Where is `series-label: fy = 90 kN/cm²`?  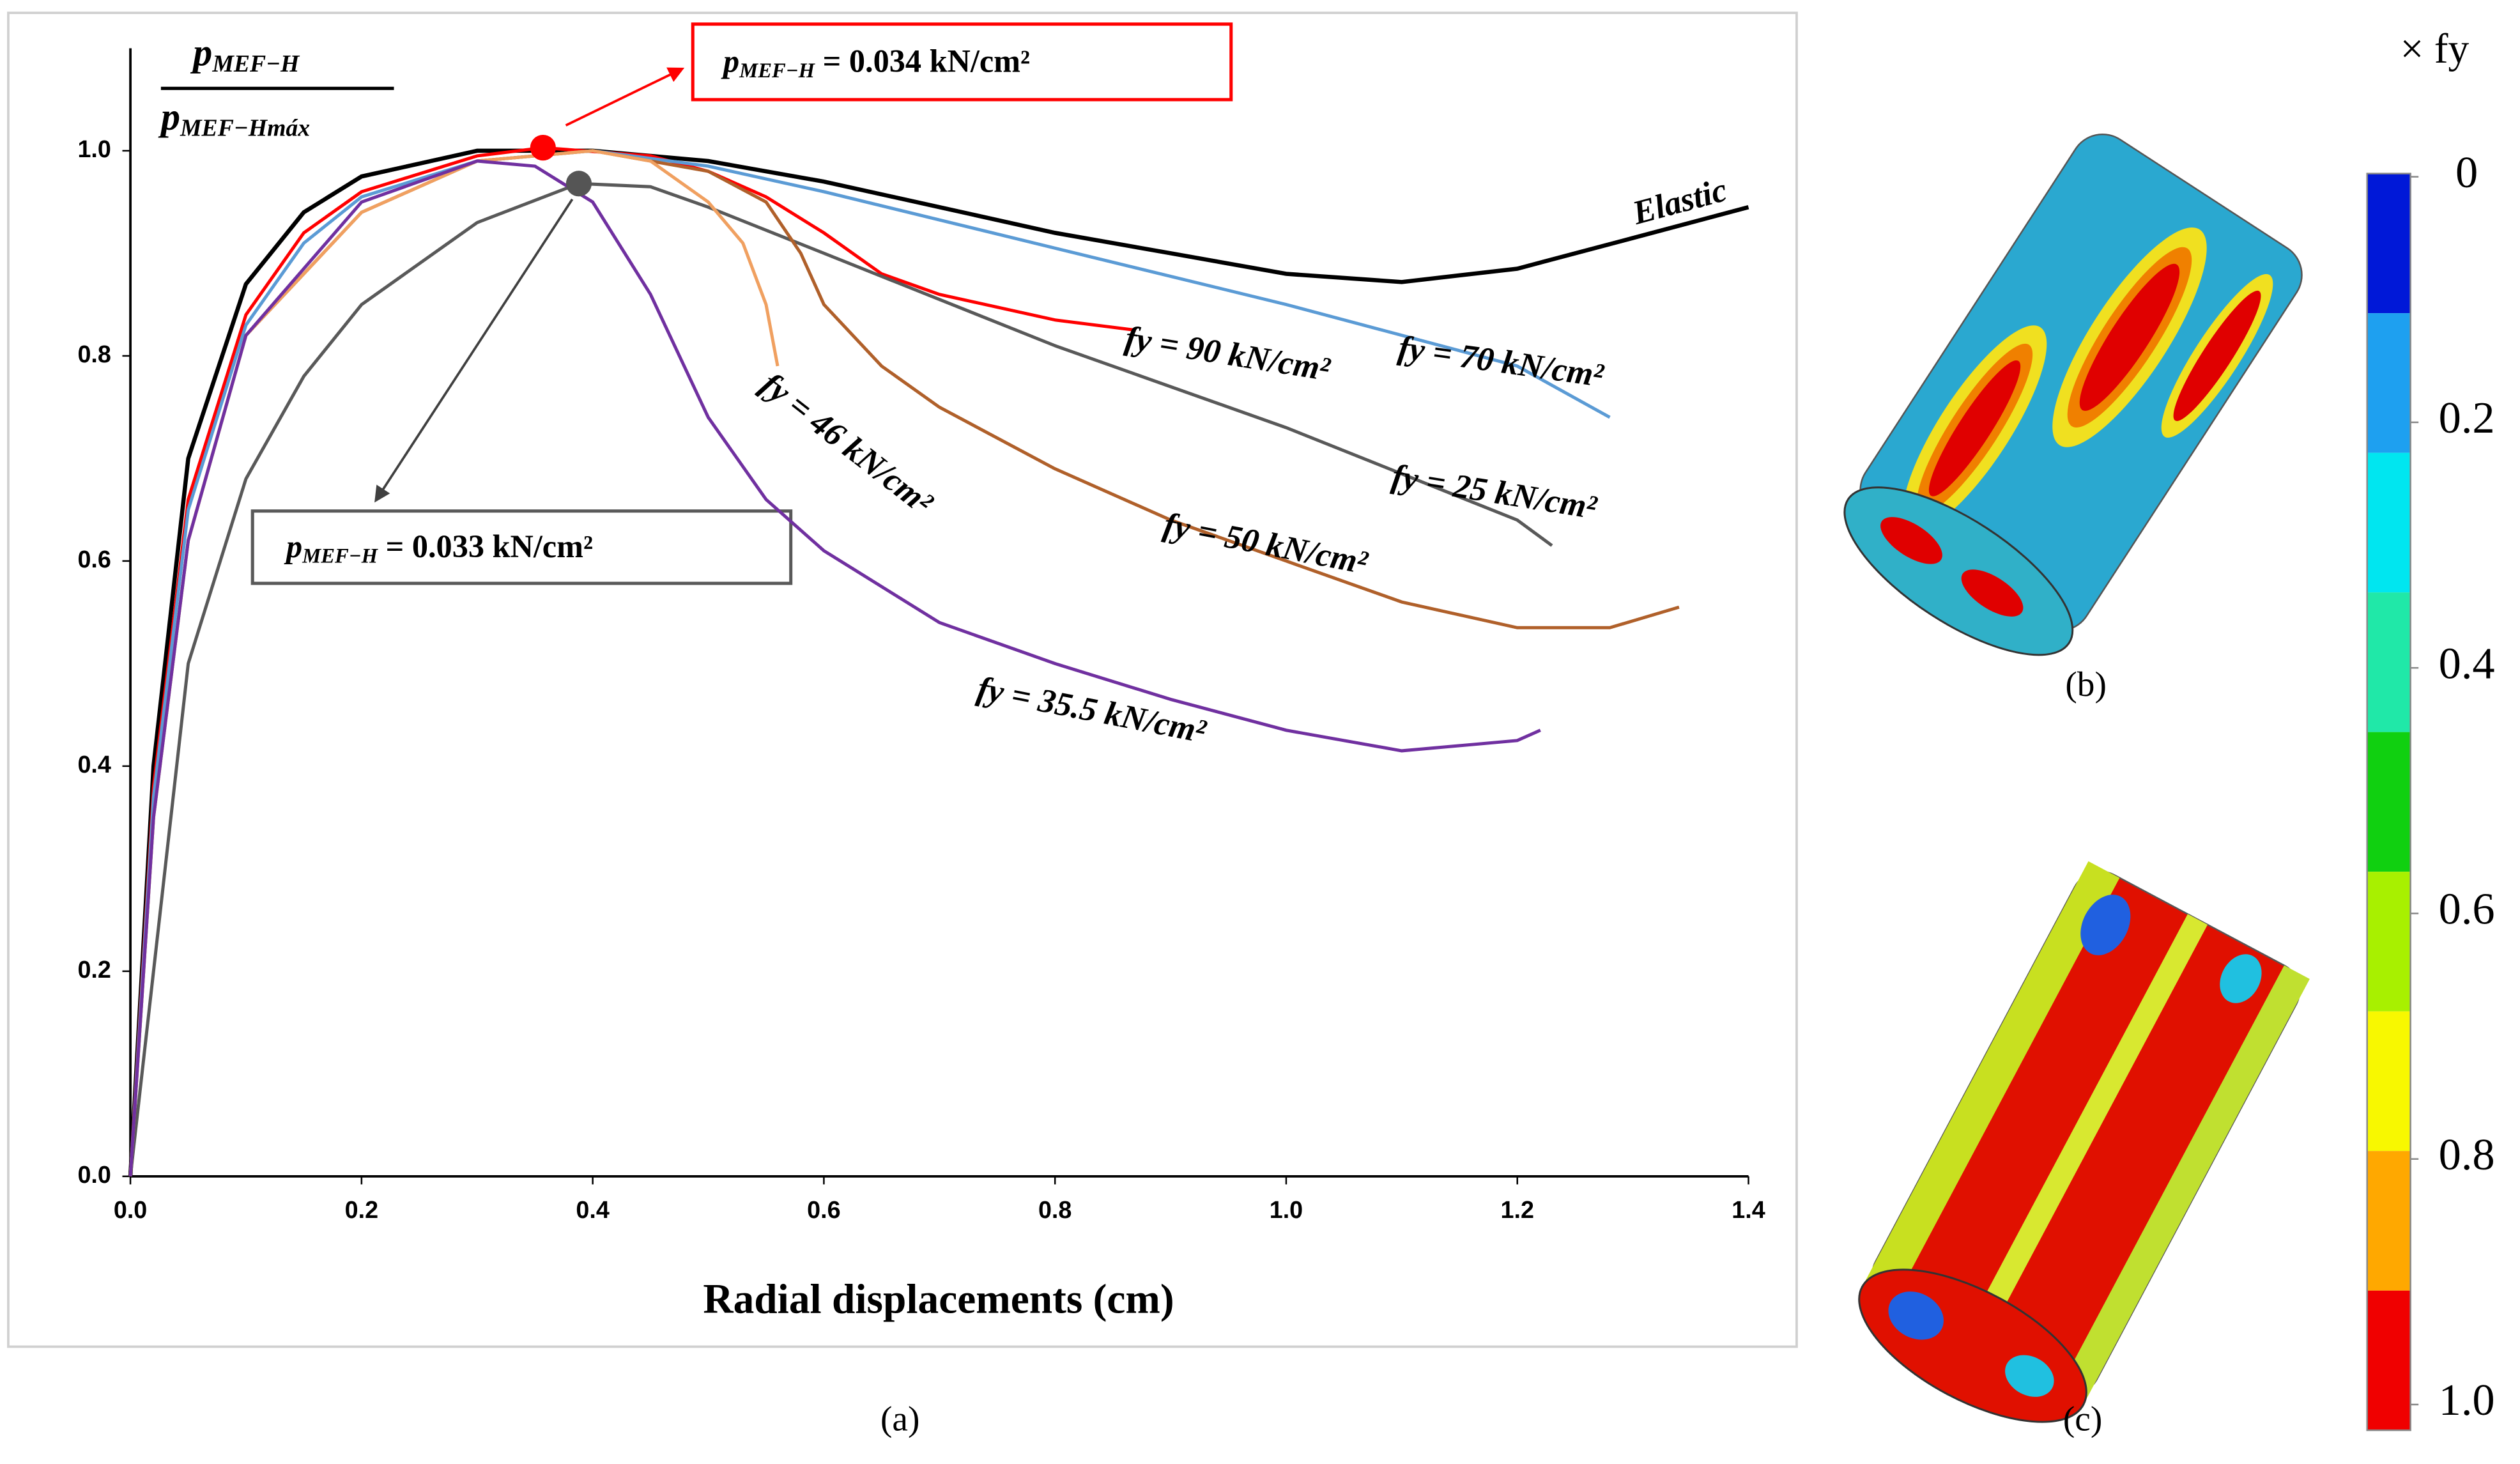
series-label: fy = 90 kN/cm² is located at coordinates (1228, 354).